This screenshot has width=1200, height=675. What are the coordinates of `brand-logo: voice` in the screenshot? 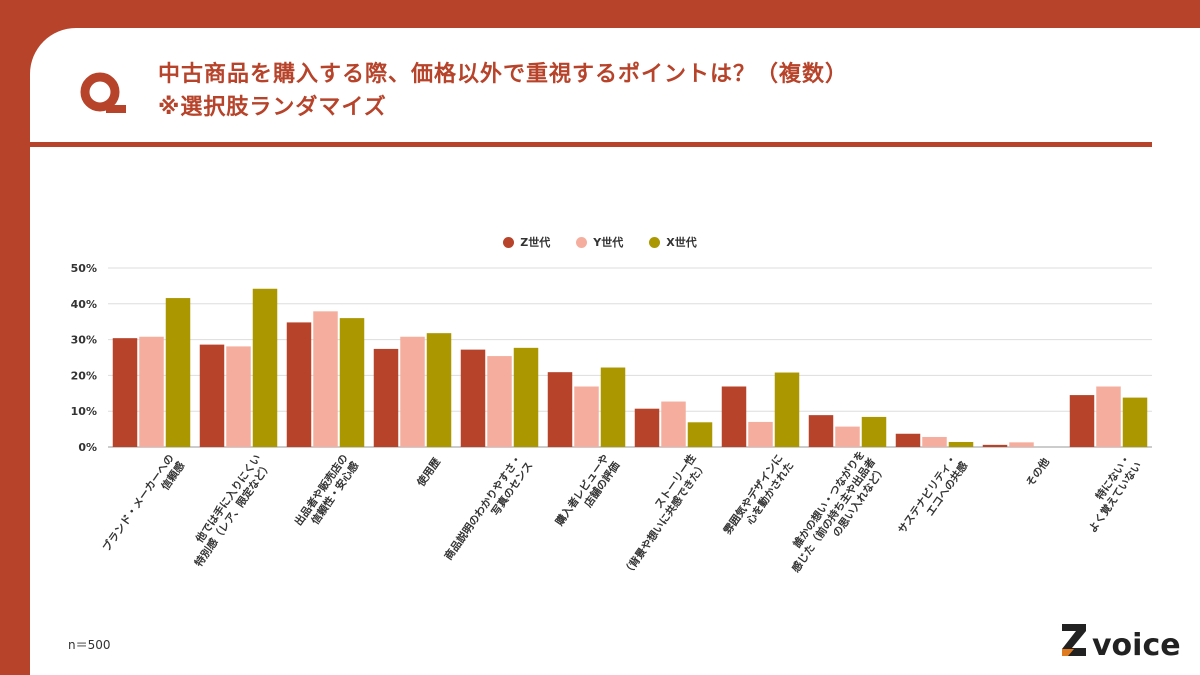 It's located at (1121, 643).